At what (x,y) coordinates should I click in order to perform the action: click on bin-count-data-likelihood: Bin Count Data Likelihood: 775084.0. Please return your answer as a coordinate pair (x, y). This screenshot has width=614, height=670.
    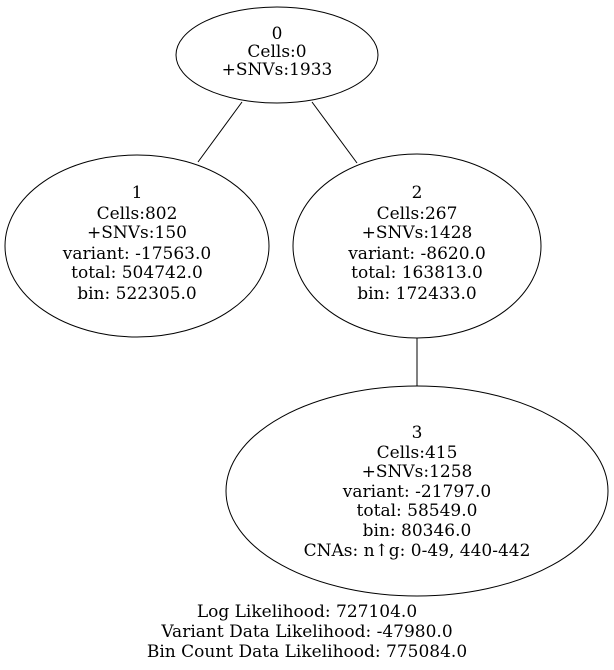
    Looking at the image, I should click on (307, 652).